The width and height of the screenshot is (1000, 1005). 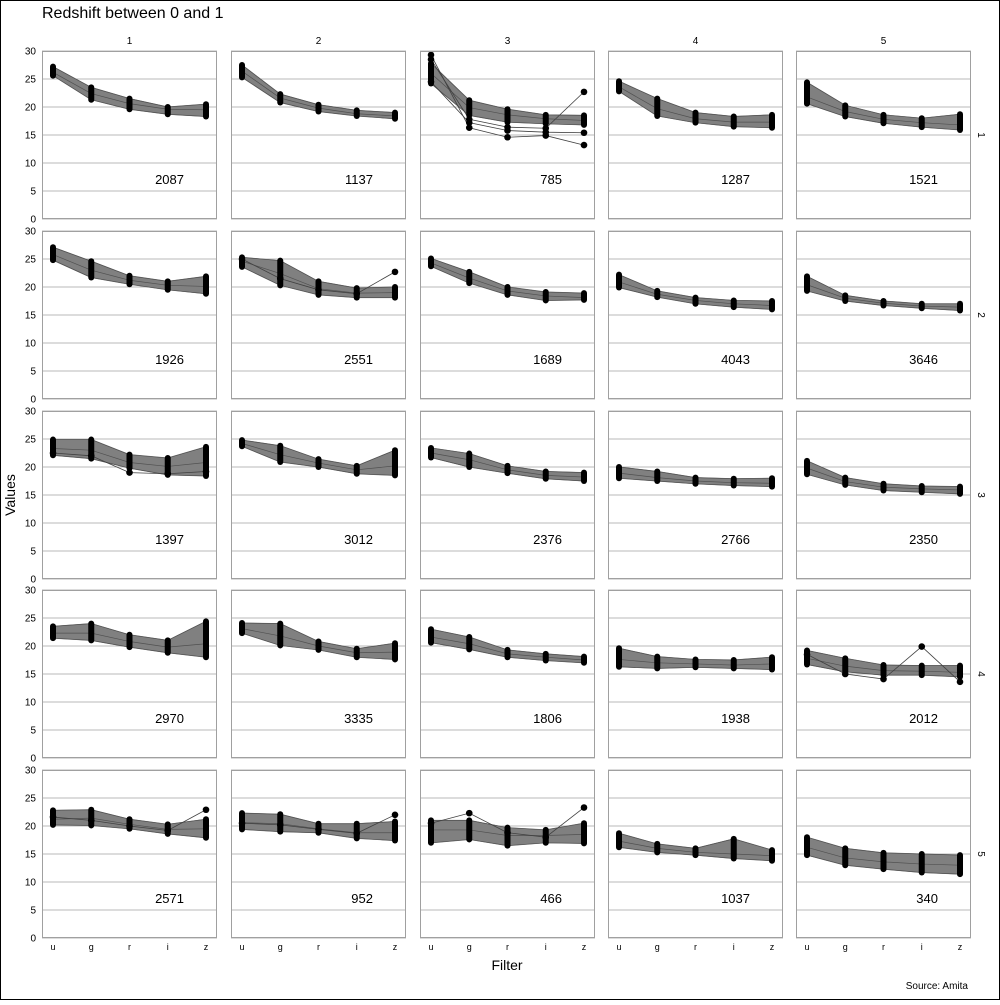 What do you see at coordinates (507, 674) in the screenshot?
I see `panel: 1806` at bounding box center [507, 674].